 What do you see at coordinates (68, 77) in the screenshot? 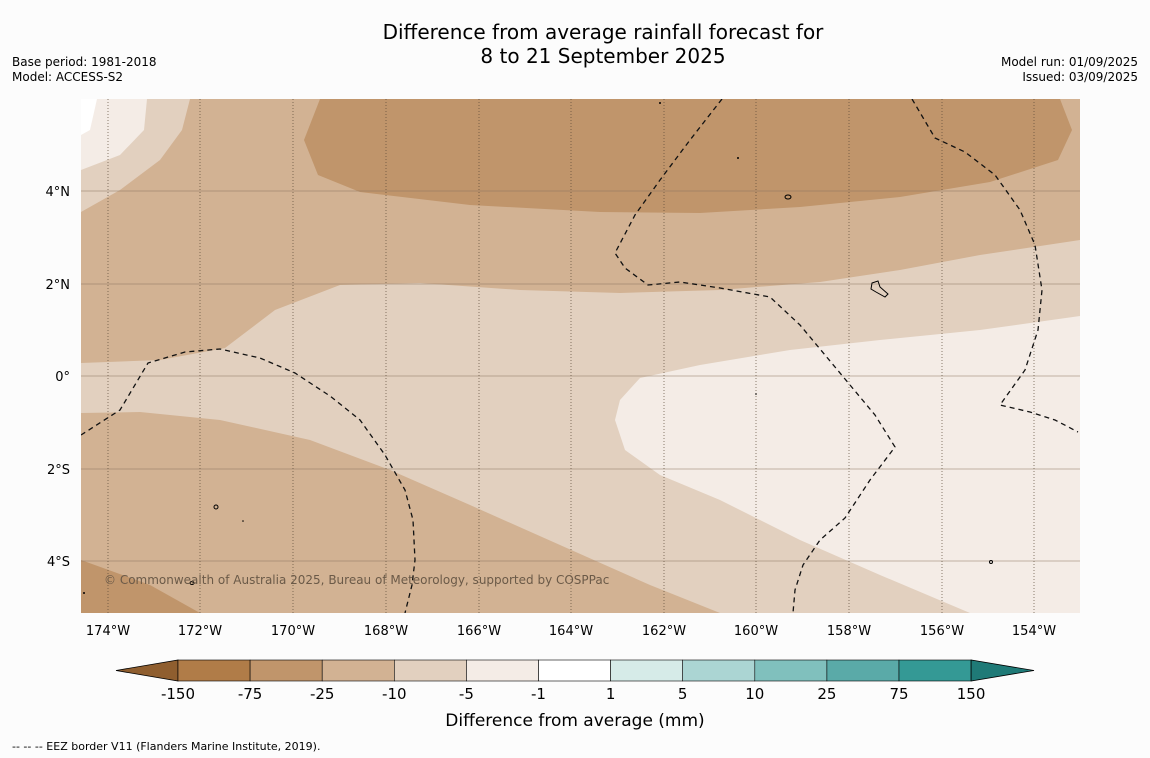
I see `model-name: Model: ACCESS-S2` at bounding box center [68, 77].